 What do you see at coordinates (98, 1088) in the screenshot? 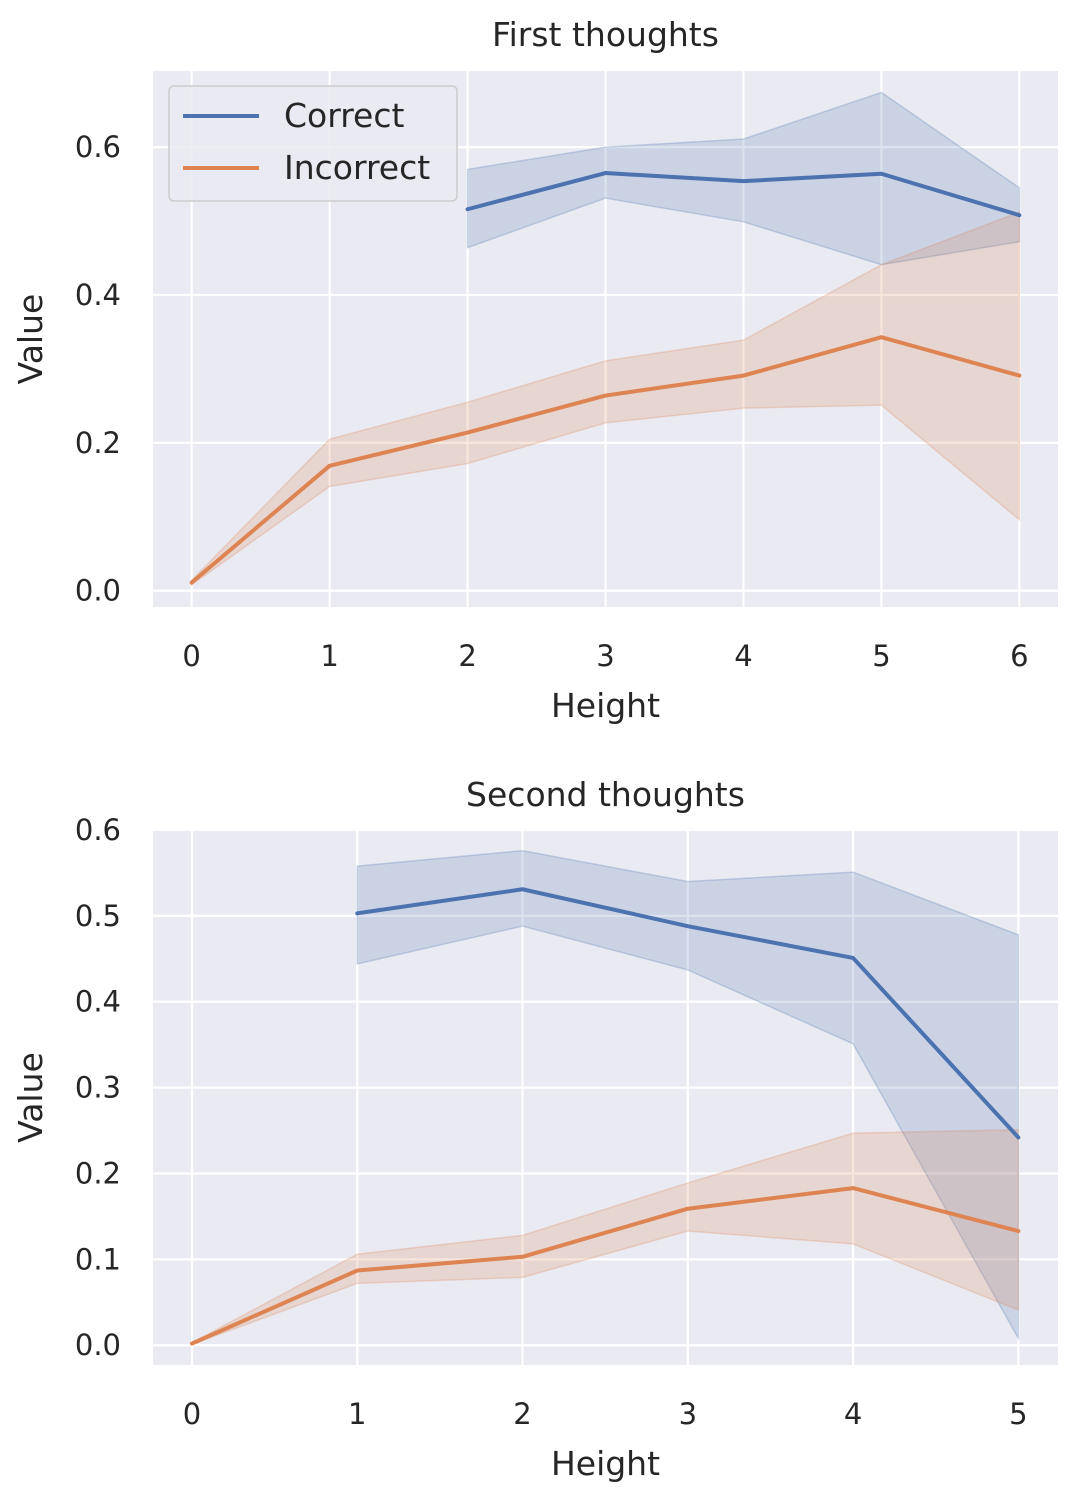
I see `y-tick-label: 0.3` at bounding box center [98, 1088].